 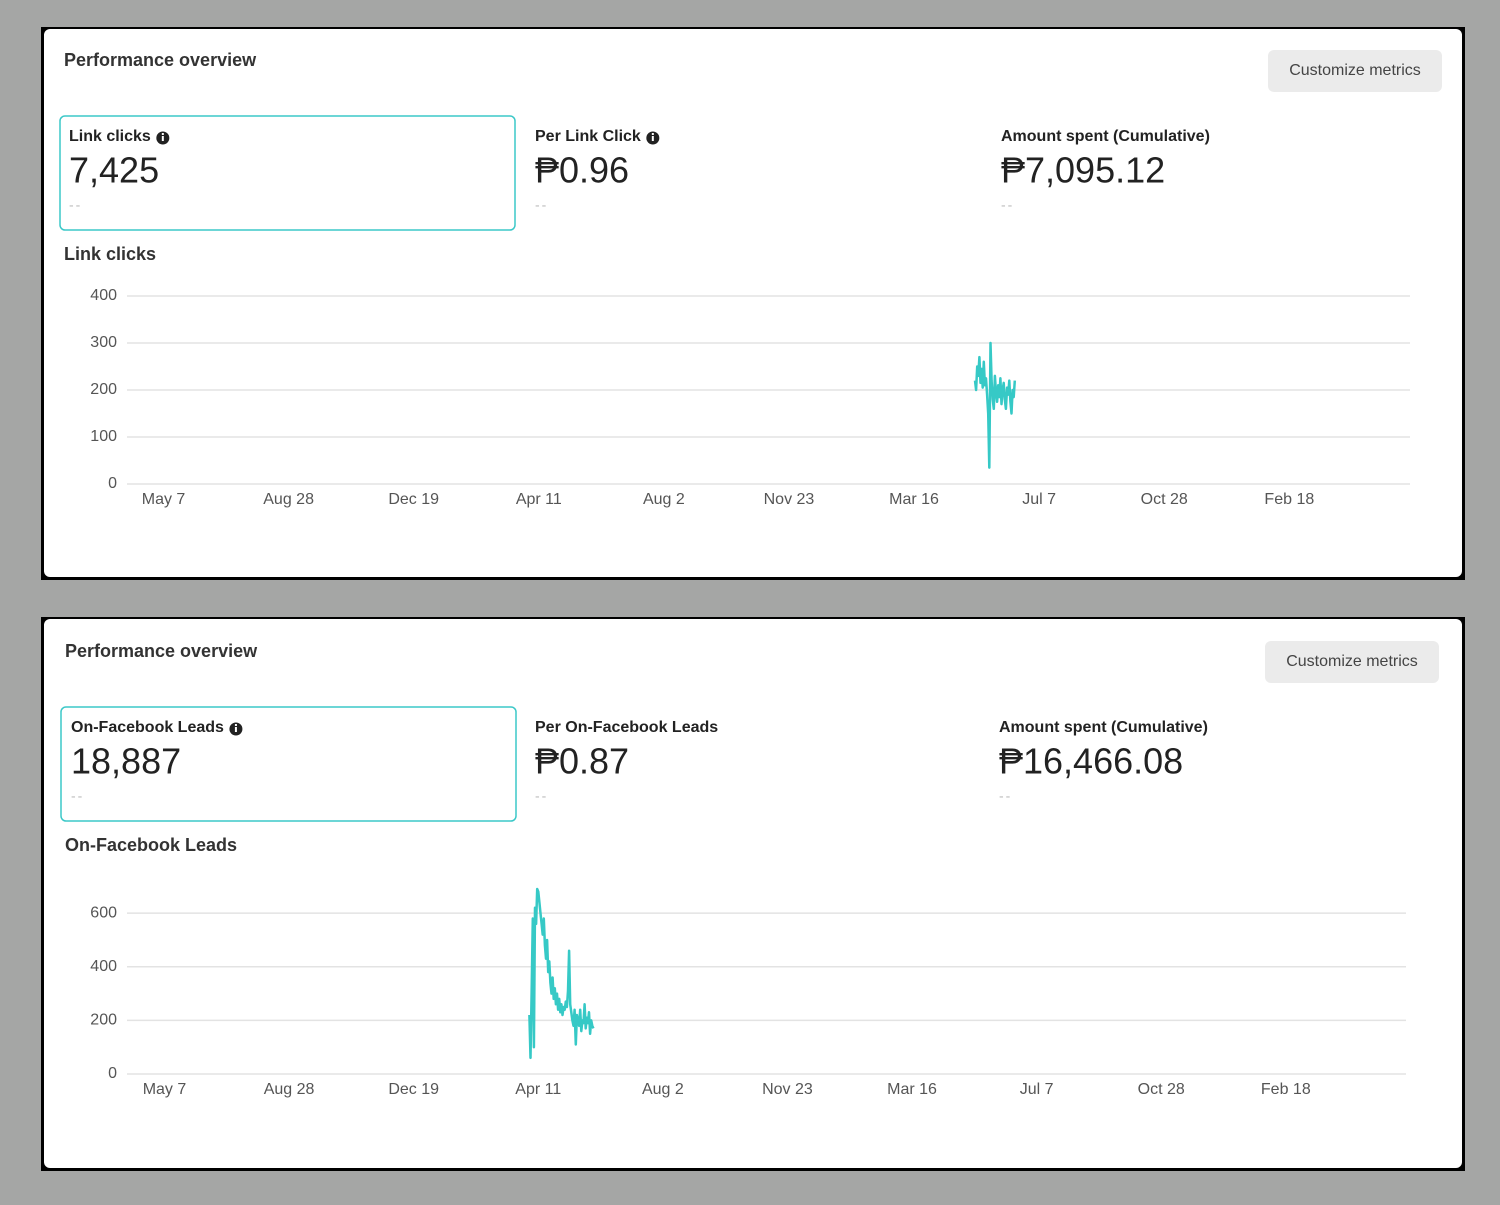 I want to click on metric-label: Link clicks, so click(x=110, y=136).